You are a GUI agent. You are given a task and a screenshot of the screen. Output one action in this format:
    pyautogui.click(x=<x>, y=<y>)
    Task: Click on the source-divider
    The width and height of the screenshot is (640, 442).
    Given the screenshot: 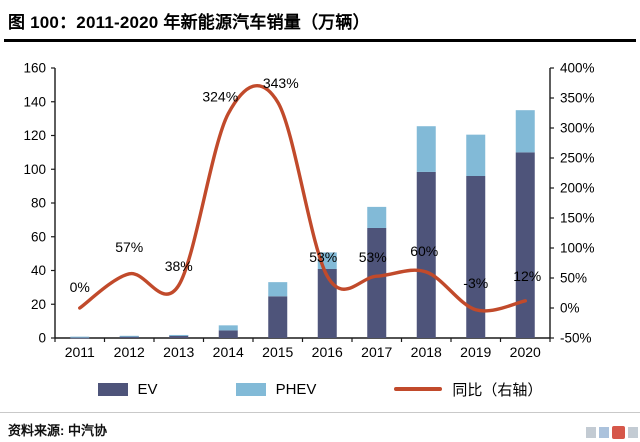 What is the action you would take?
    pyautogui.click(x=320, y=412)
    